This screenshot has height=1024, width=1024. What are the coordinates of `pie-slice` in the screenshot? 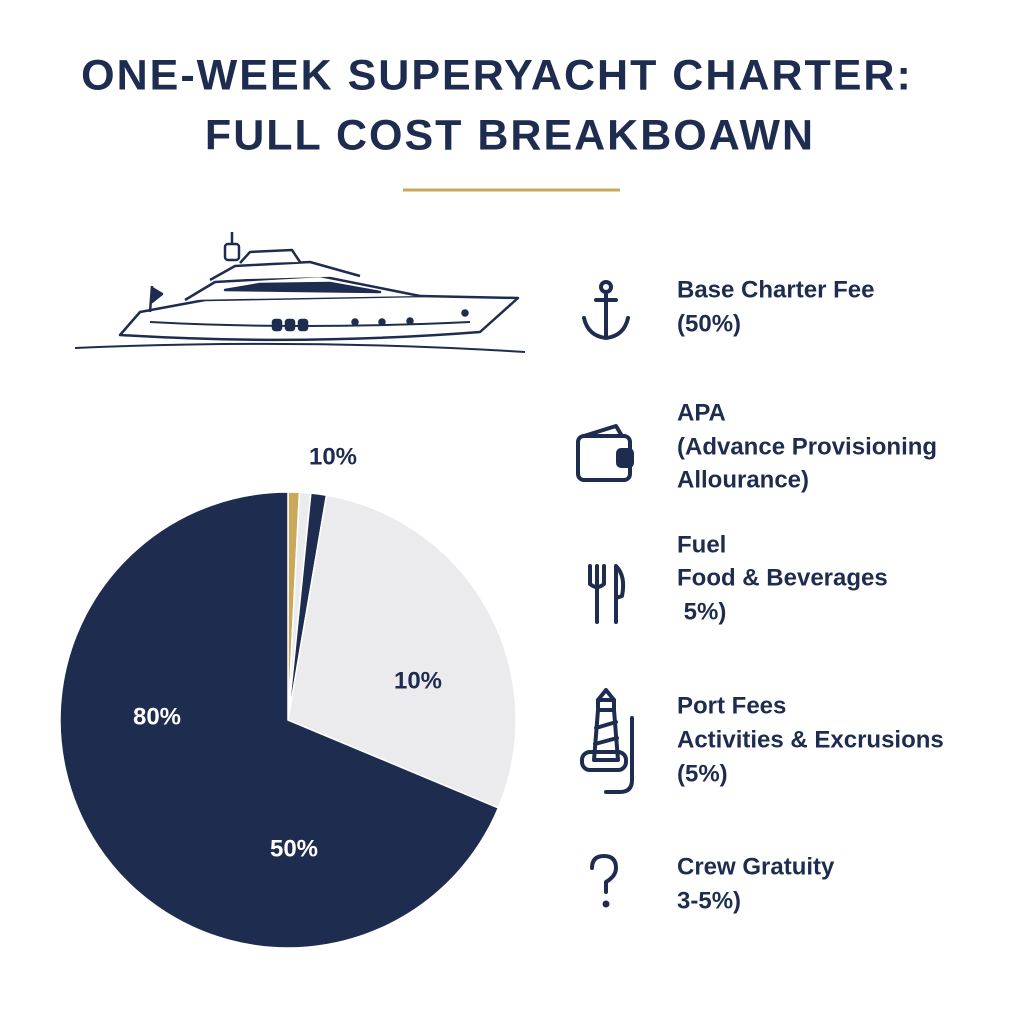 It's located at (402, 651).